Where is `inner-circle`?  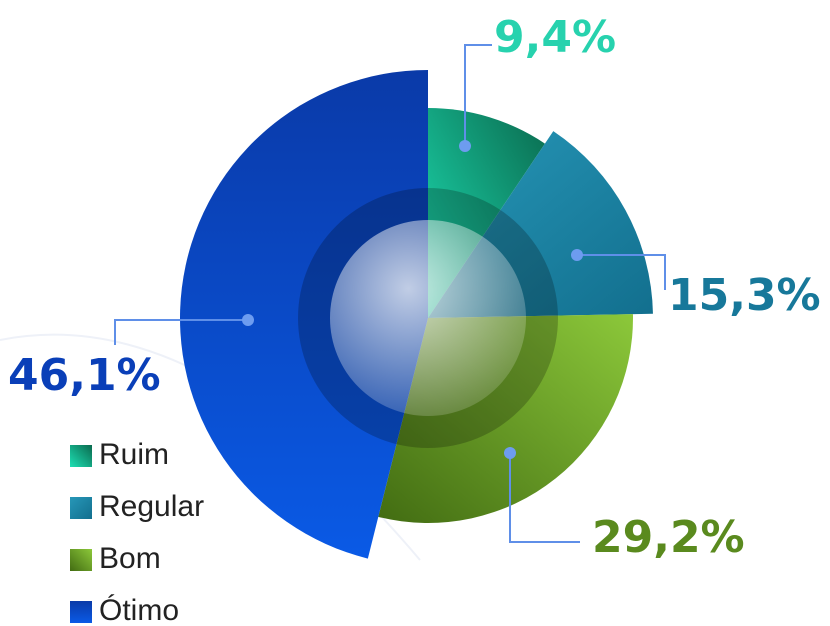 inner-circle is located at coordinates (428, 318).